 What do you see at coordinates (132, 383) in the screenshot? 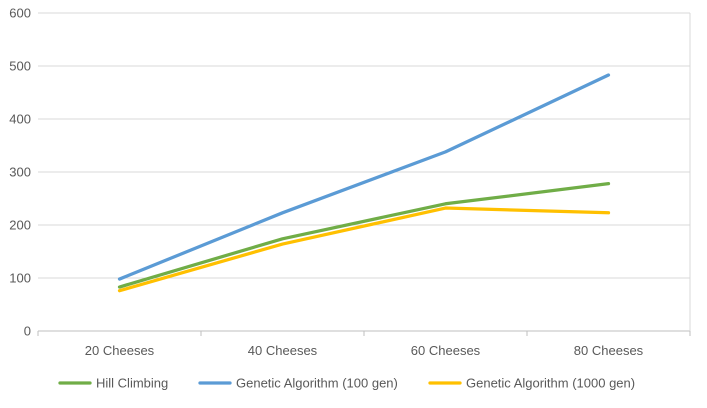
I see `legend-label-hill-climbing: Hill Climbing` at bounding box center [132, 383].